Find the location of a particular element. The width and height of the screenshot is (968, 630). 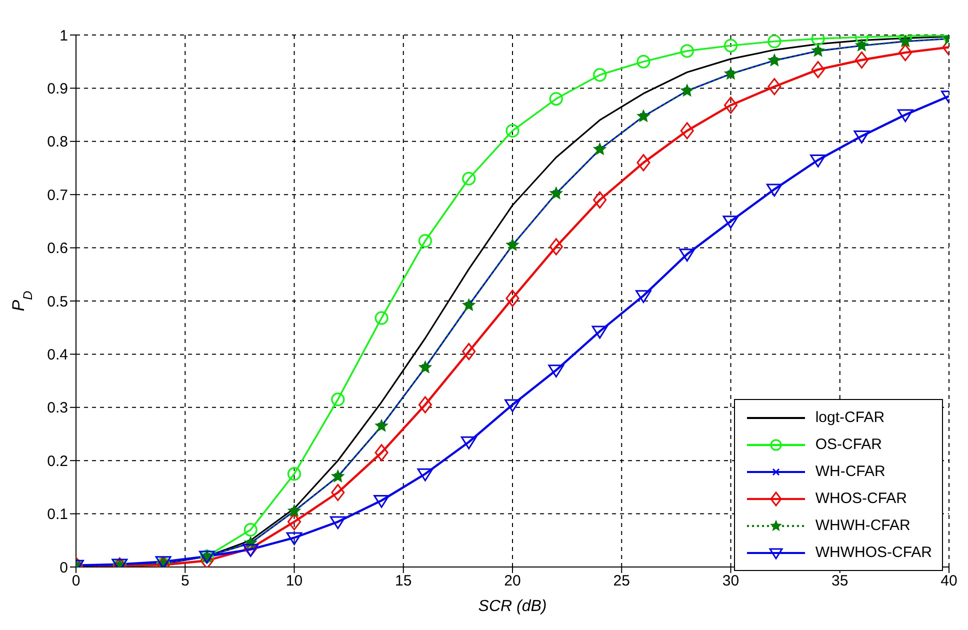

x-tick-label: 15 is located at coordinates (403, 581).